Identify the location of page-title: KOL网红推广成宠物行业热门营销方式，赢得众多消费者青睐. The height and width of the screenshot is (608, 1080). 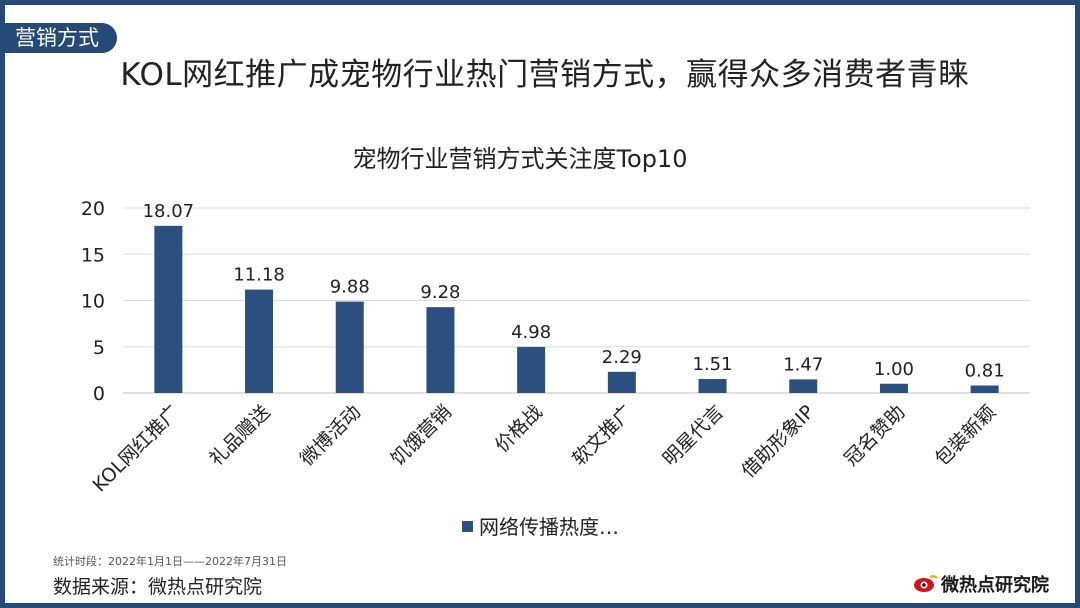
(545, 75).